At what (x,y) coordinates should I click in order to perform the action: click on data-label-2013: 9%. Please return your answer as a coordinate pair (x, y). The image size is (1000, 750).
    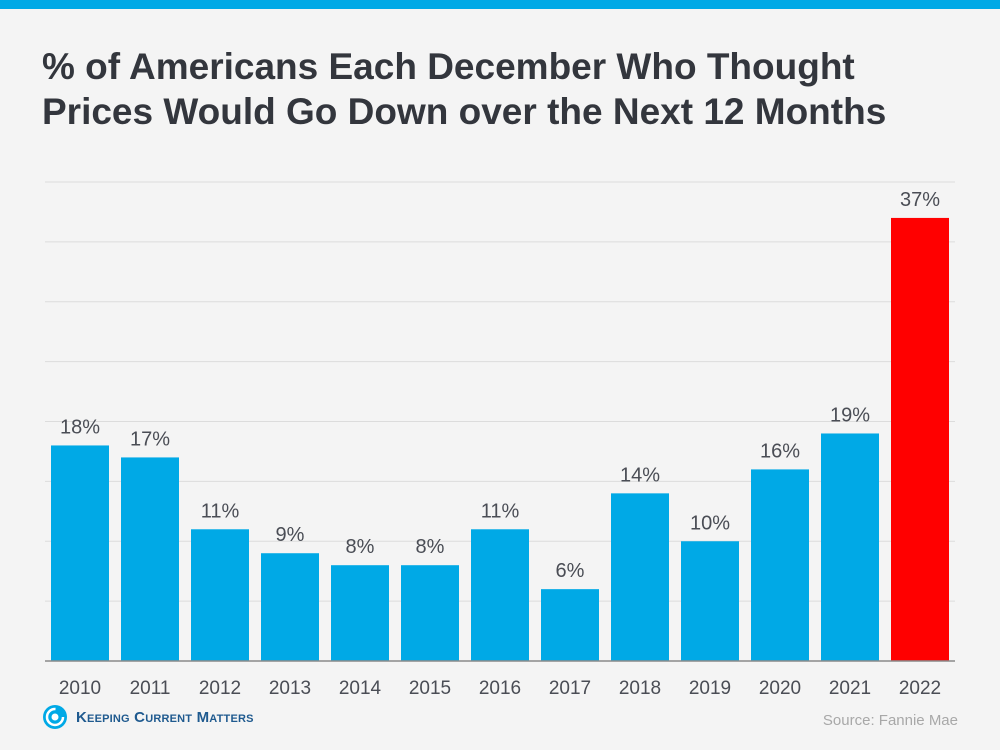
    Looking at the image, I should click on (290, 535).